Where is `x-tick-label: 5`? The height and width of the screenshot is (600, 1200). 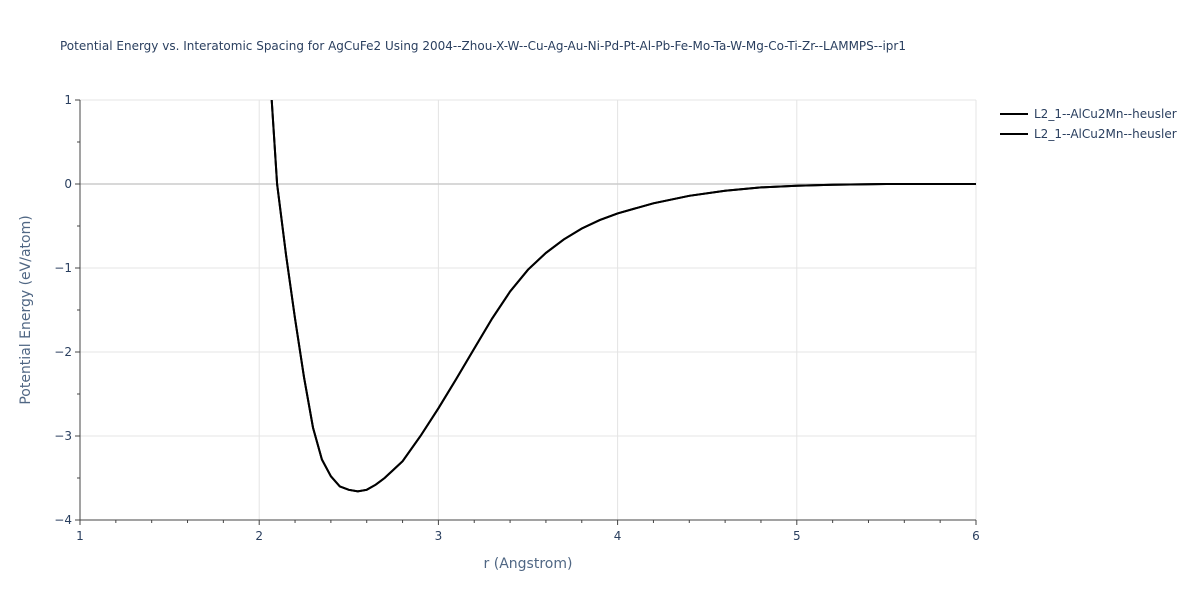 x-tick-label: 5 is located at coordinates (797, 536).